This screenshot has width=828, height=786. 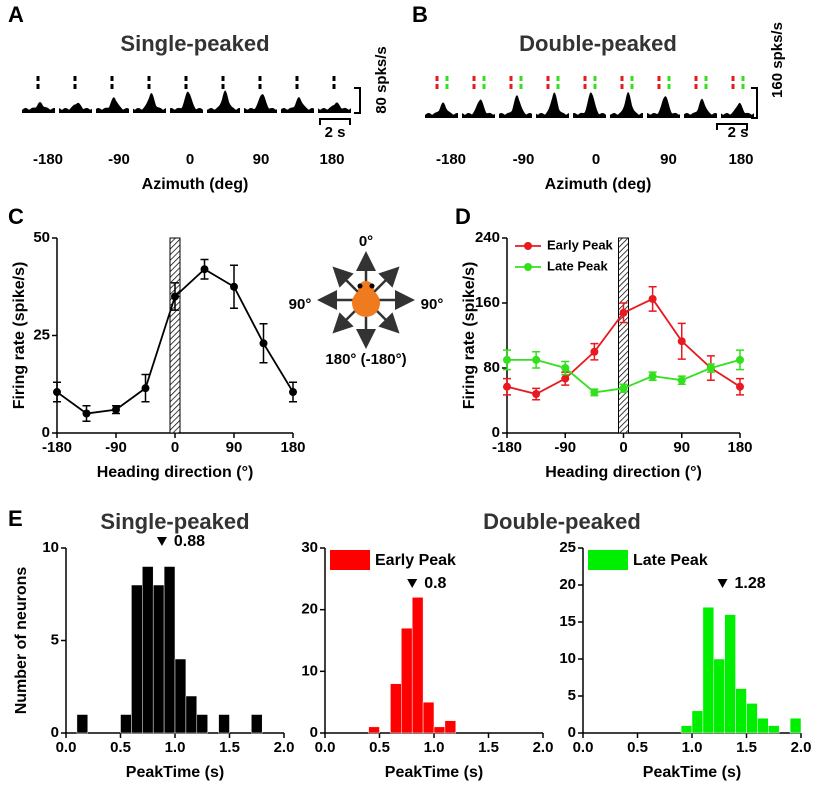 I want to click on panel-label: C, so click(x=16, y=216).